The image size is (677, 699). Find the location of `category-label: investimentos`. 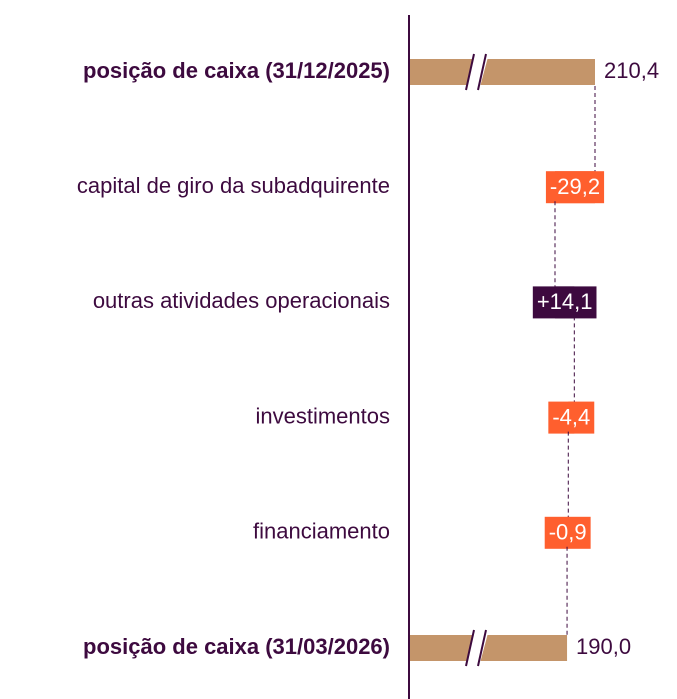

category-label: investimentos is located at coordinates (322, 415).